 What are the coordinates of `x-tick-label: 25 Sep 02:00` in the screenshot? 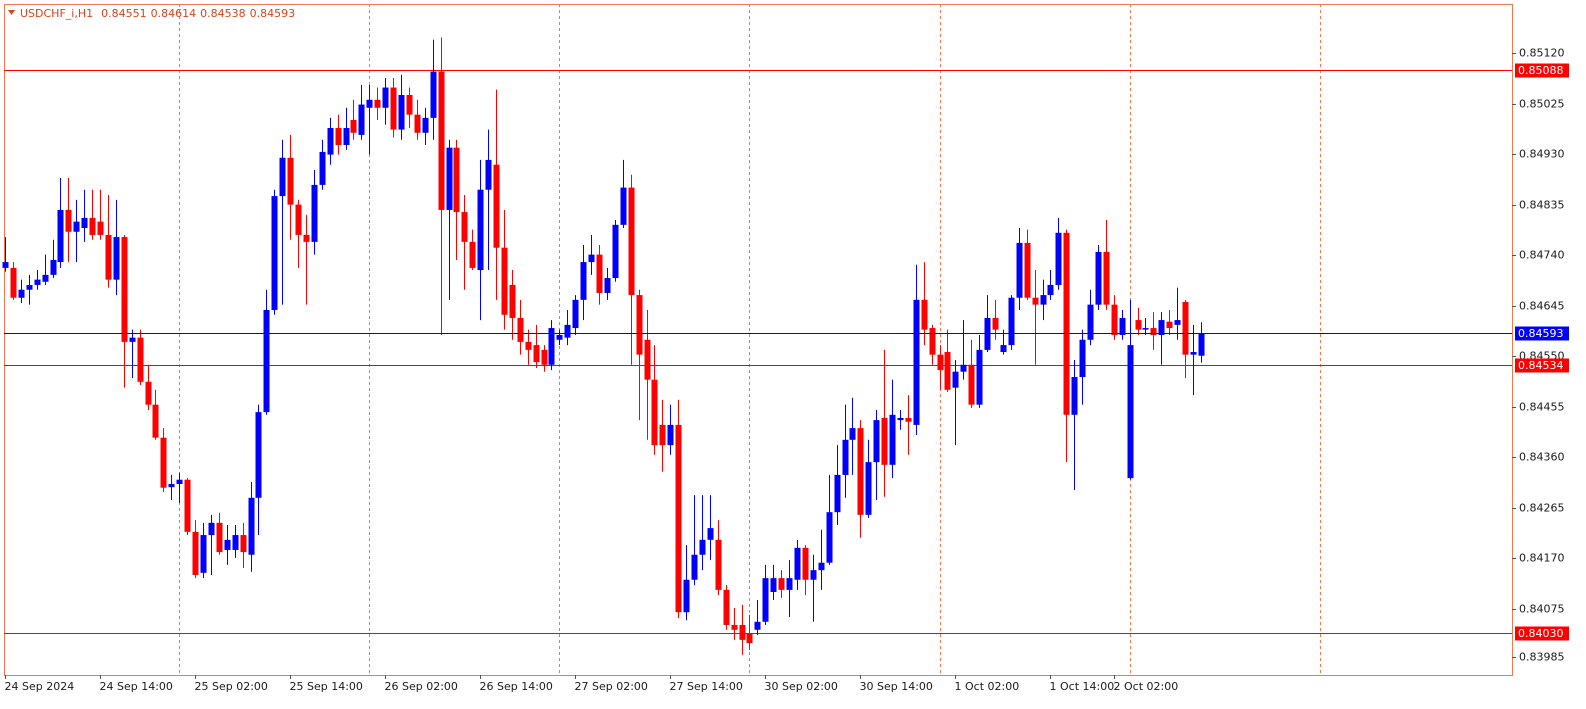 It's located at (231, 686).